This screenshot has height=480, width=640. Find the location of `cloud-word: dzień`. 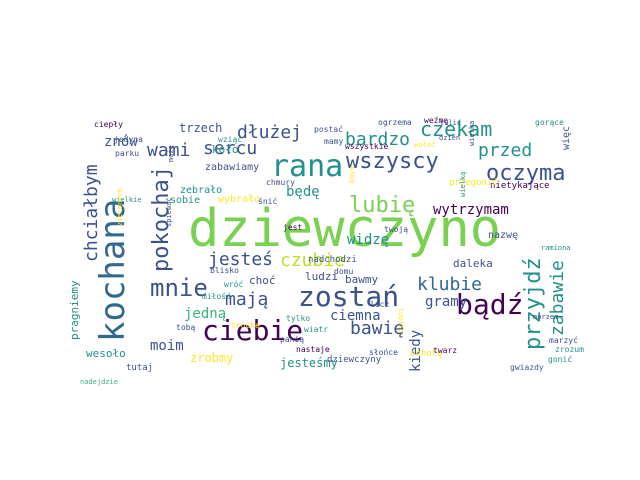

cloud-word: dzień is located at coordinates (449, 138).